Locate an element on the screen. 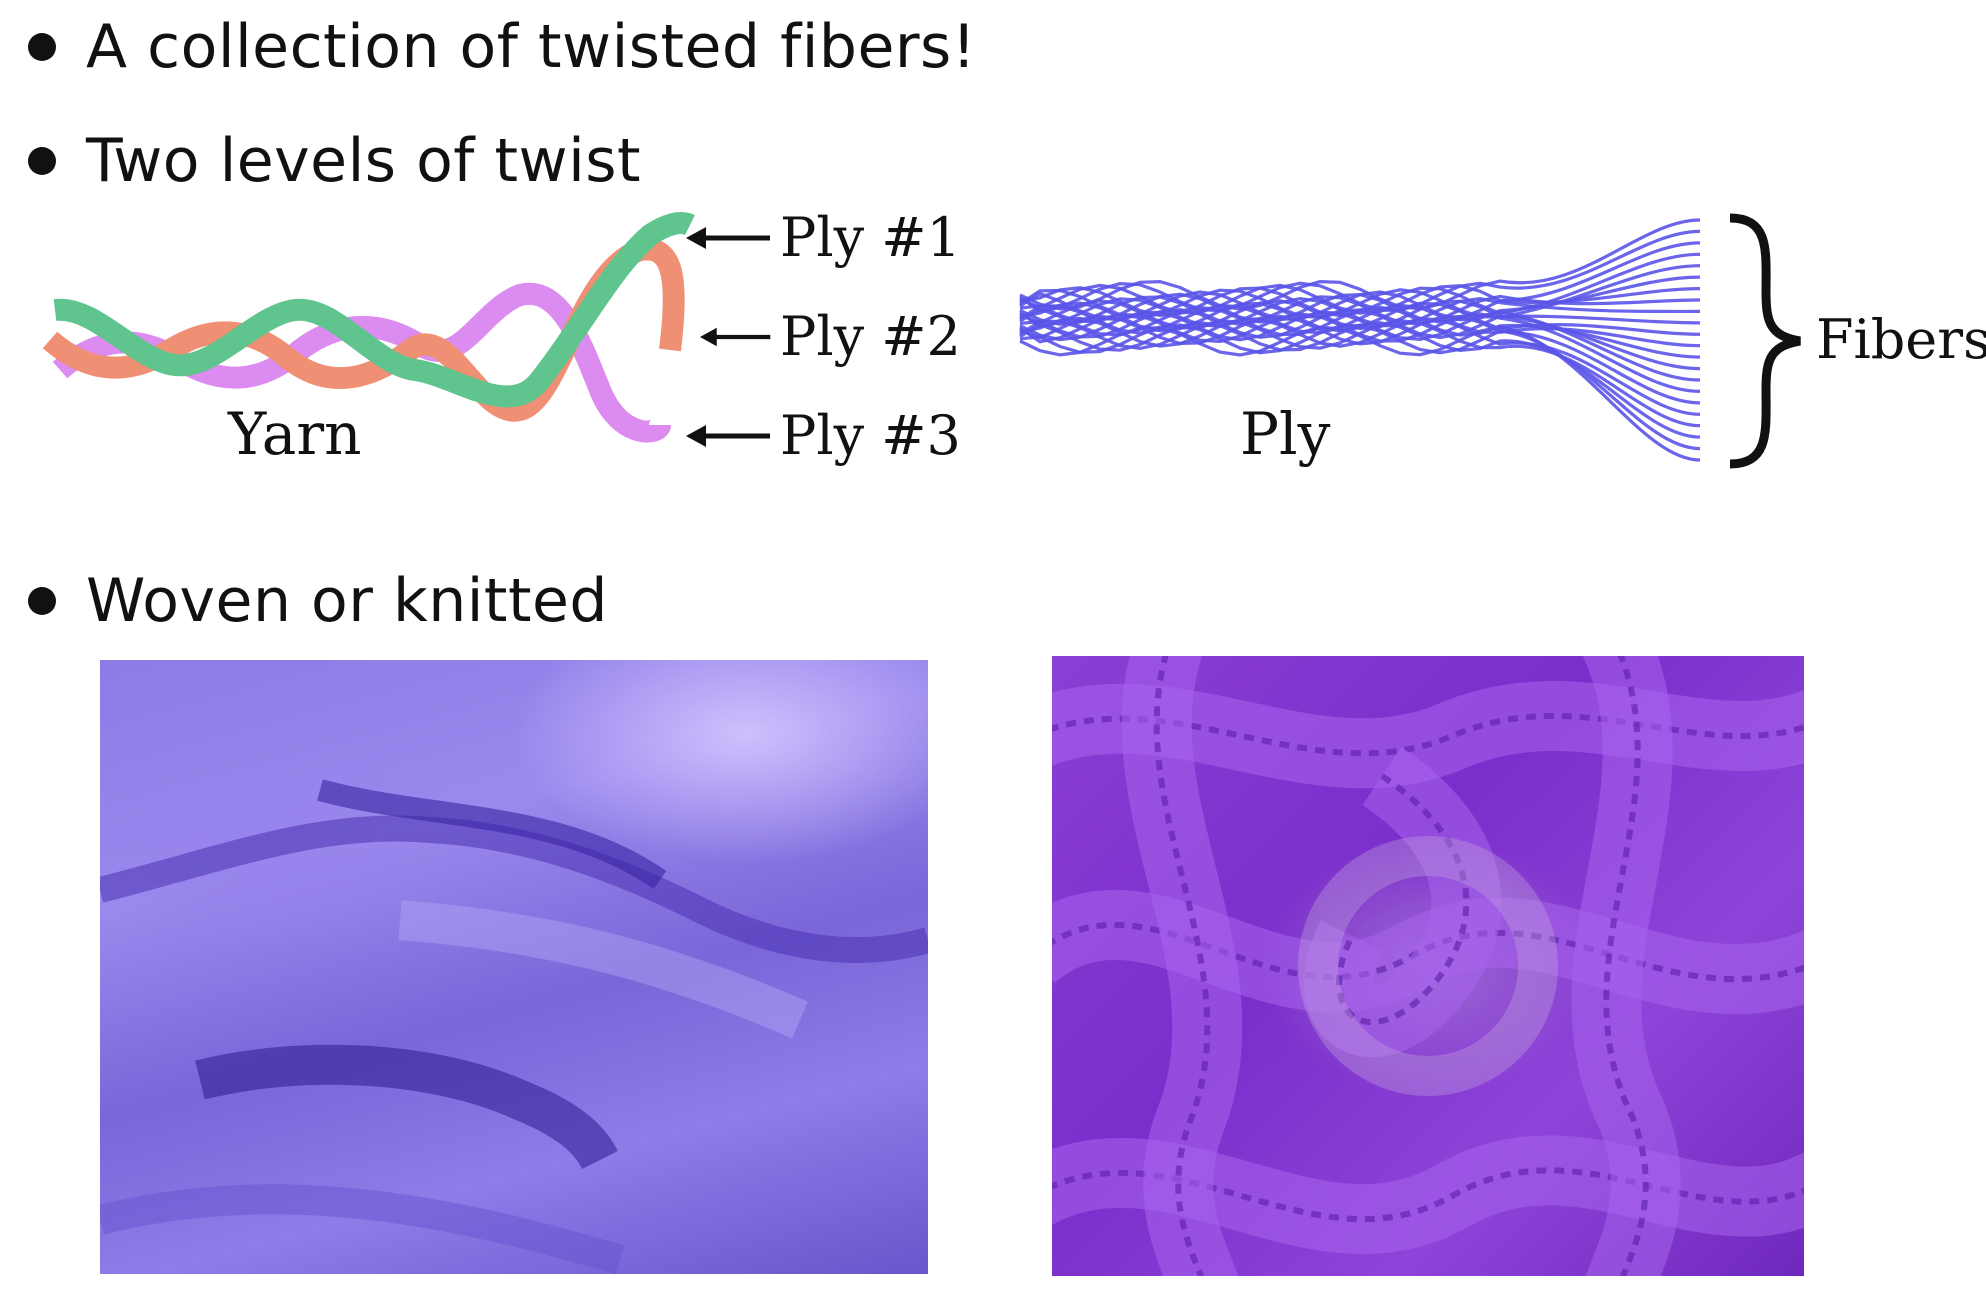  ply-1-text: Ply #1 is located at coordinates (870, 237).